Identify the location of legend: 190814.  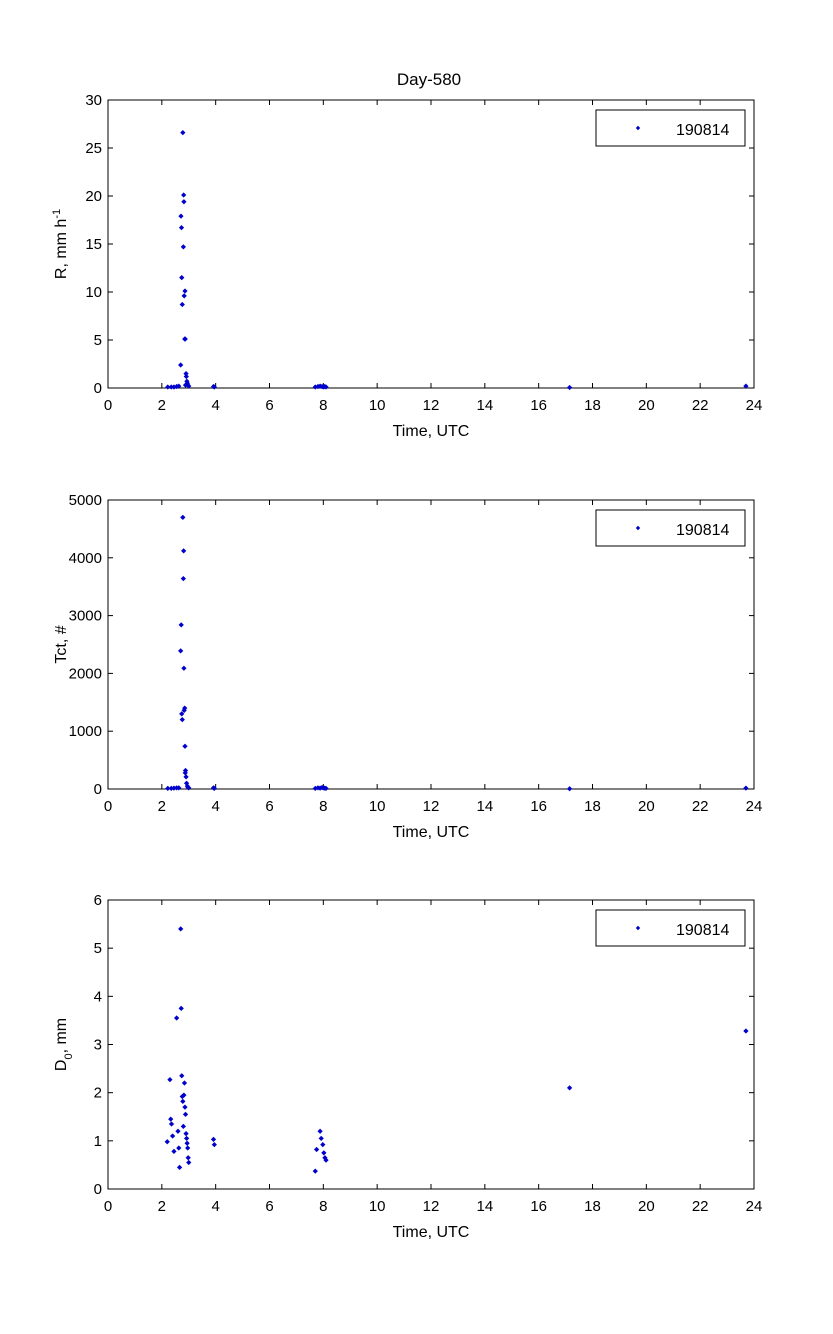
(670, 928).